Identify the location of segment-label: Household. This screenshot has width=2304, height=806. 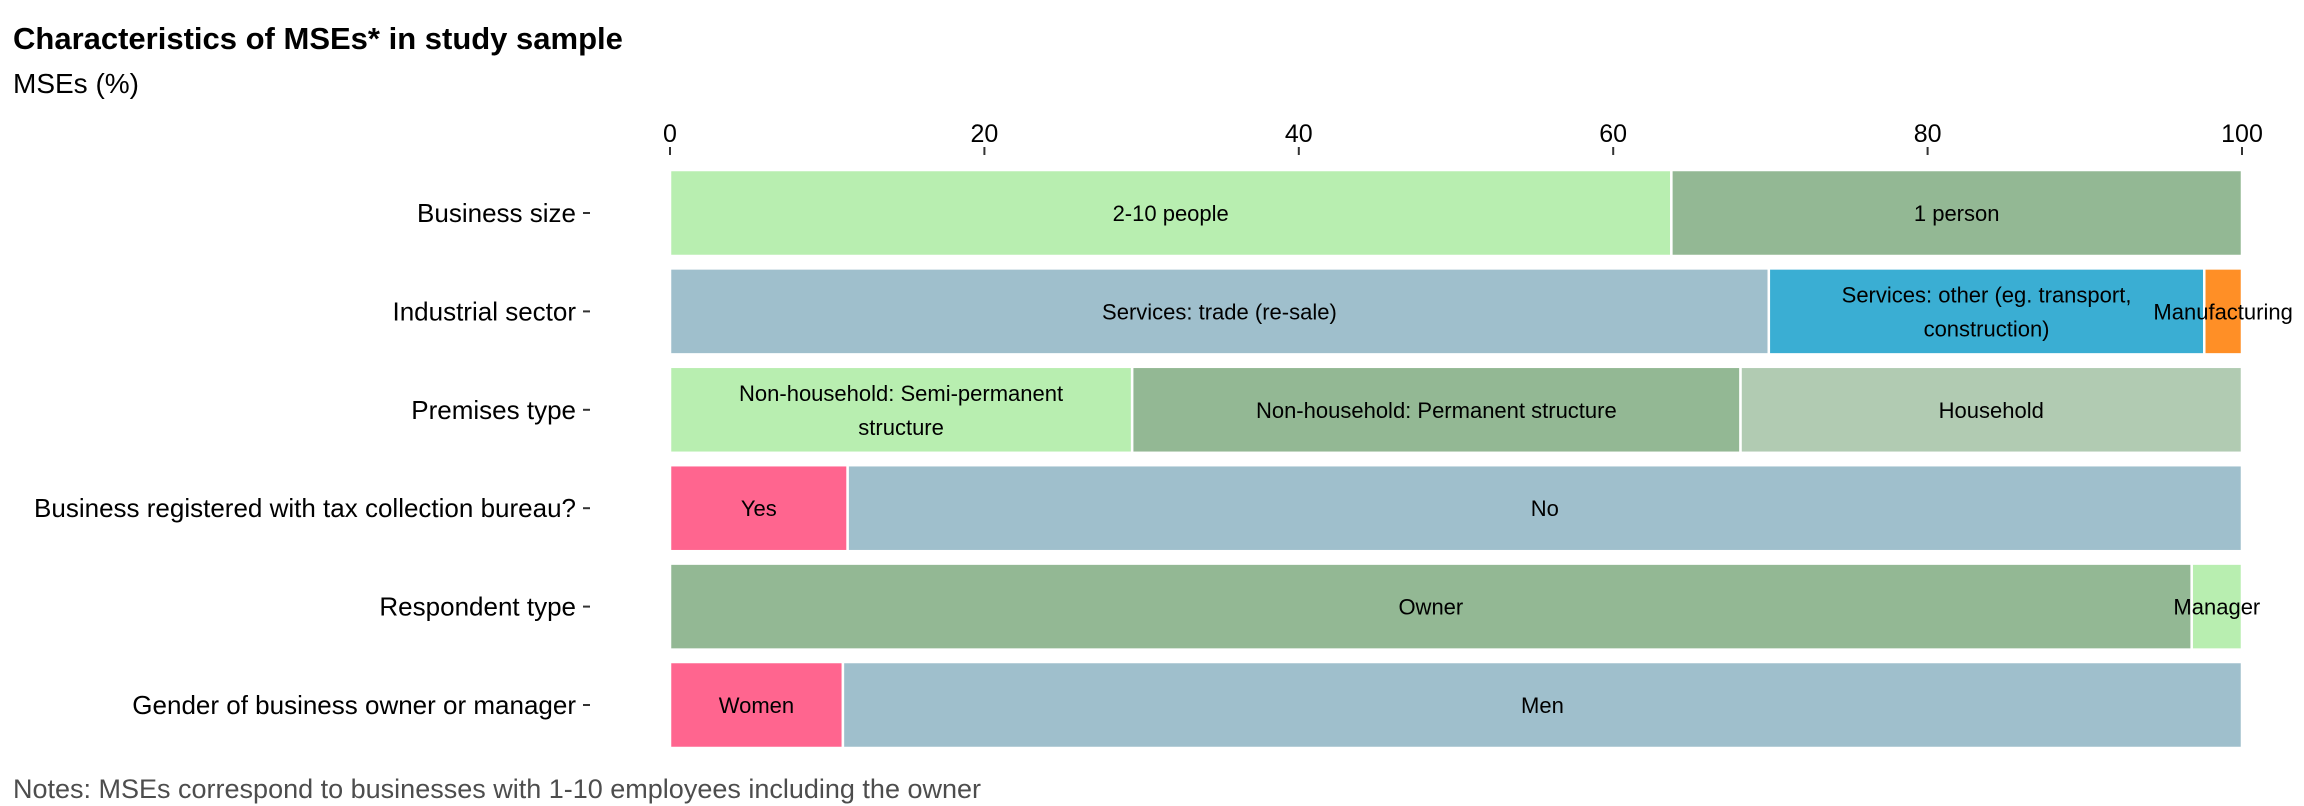
(1991, 410).